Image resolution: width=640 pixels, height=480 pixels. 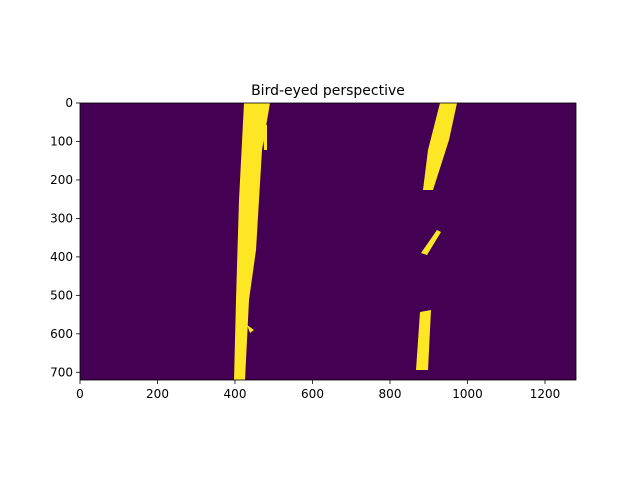 What do you see at coordinates (61, 257) in the screenshot?
I see `y-tick-label: 400` at bounding box center [61, 257].